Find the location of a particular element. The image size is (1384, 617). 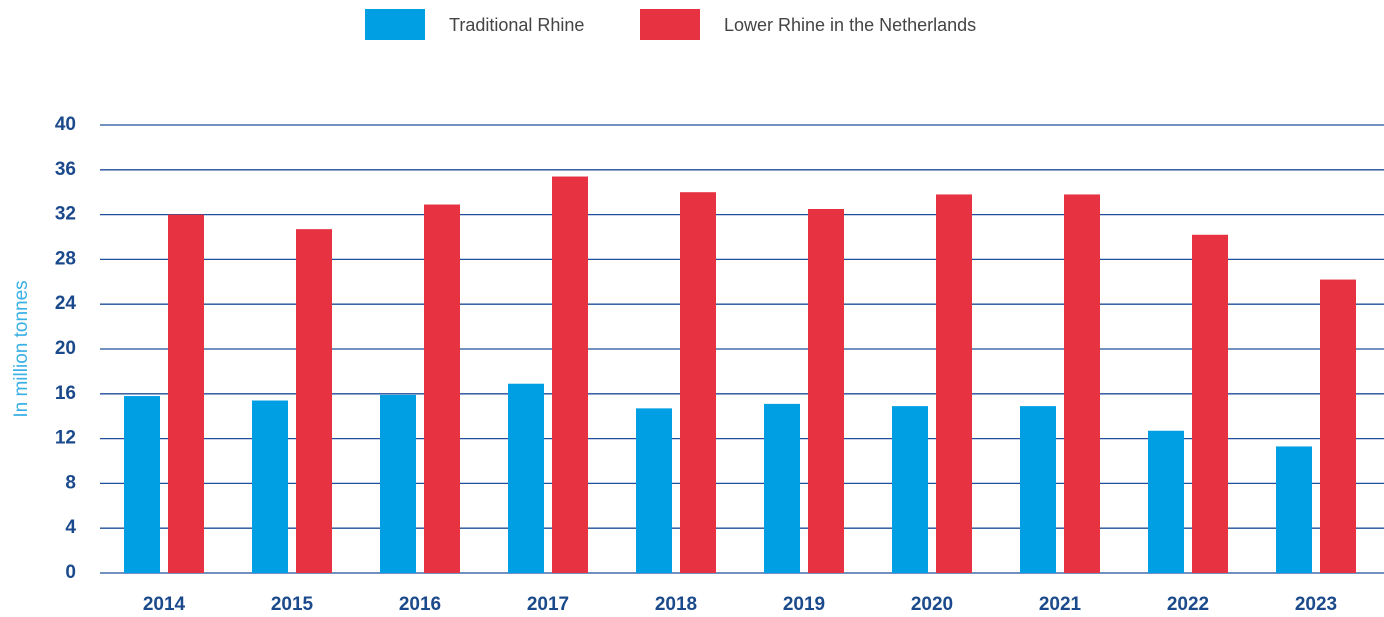

x-tick-label: 2016 is located at coordinates (420, 604).